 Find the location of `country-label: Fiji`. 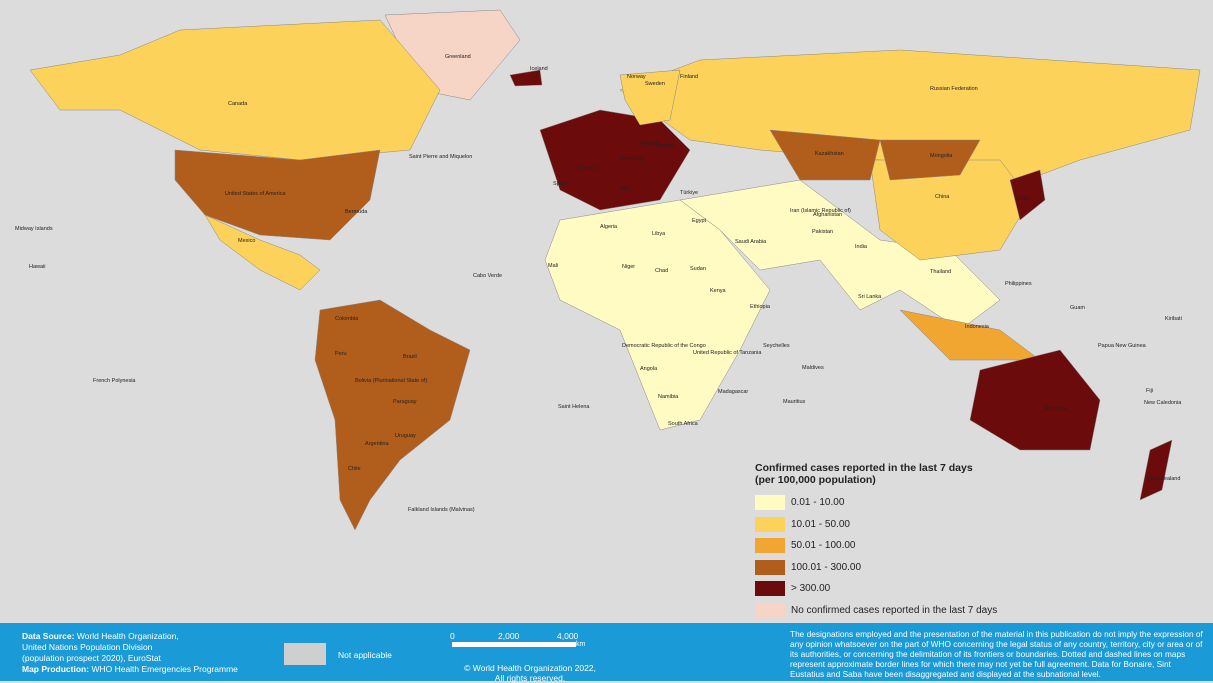

country-label: Fiji is located at coordinates (1149, 391).